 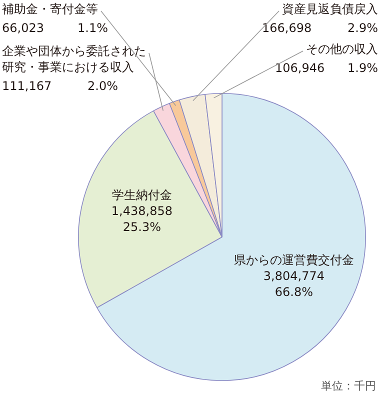 I want to click on slice-label: 補助金・寄付金等, so click(x=50, y=9).